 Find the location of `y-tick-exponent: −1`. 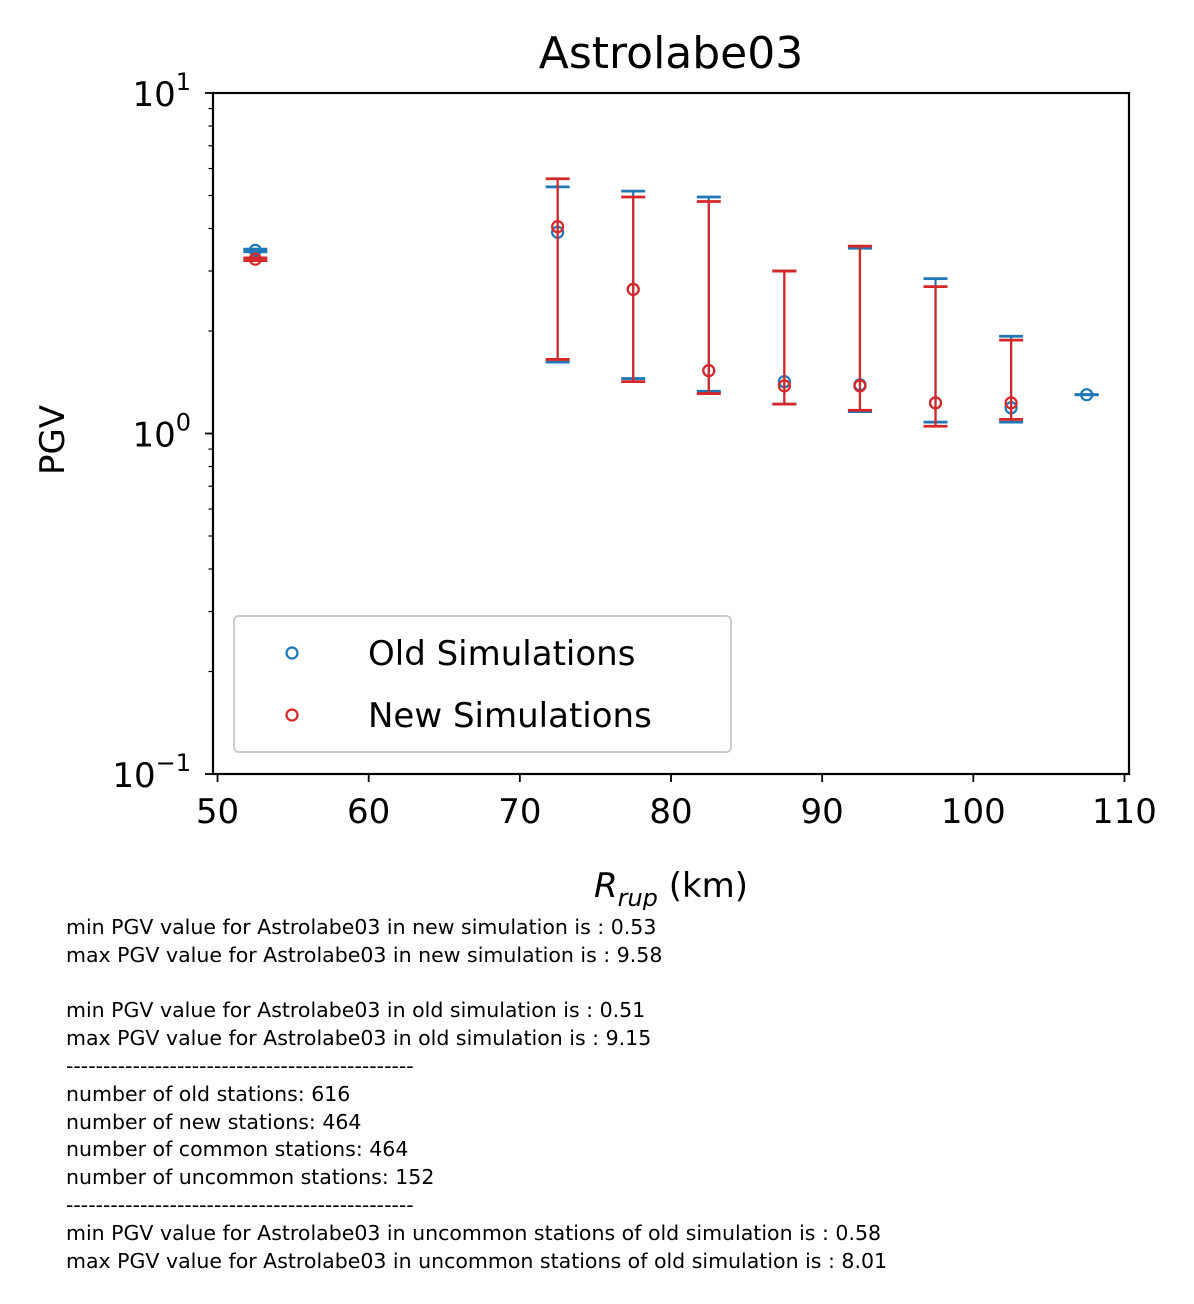

y-tick-exponent: −1 is located at coordinates (173, 763).